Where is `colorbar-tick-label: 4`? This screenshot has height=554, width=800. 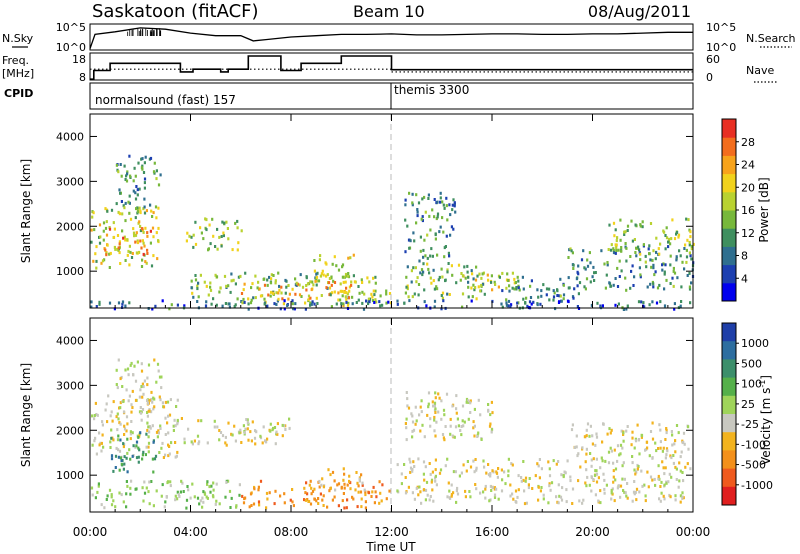 colorbar-tick-label: 4 is located at coordinates (744, 278).